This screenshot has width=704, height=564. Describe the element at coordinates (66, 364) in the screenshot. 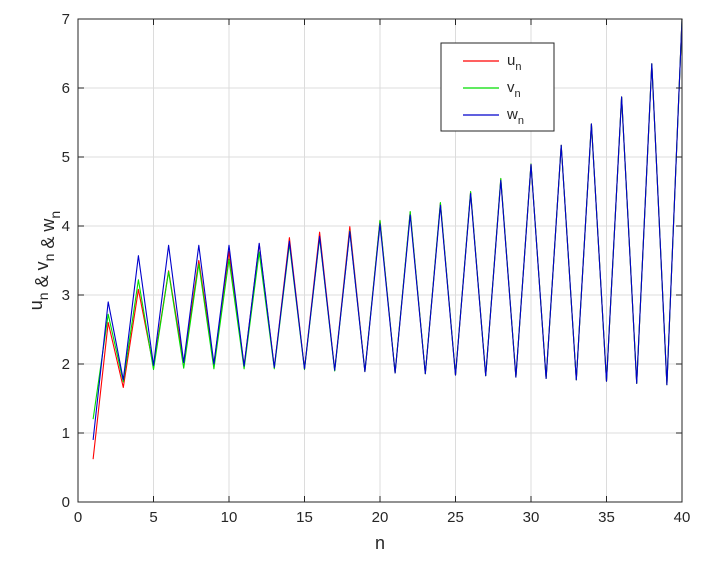

I see `y-tick-label: 2` at that location.